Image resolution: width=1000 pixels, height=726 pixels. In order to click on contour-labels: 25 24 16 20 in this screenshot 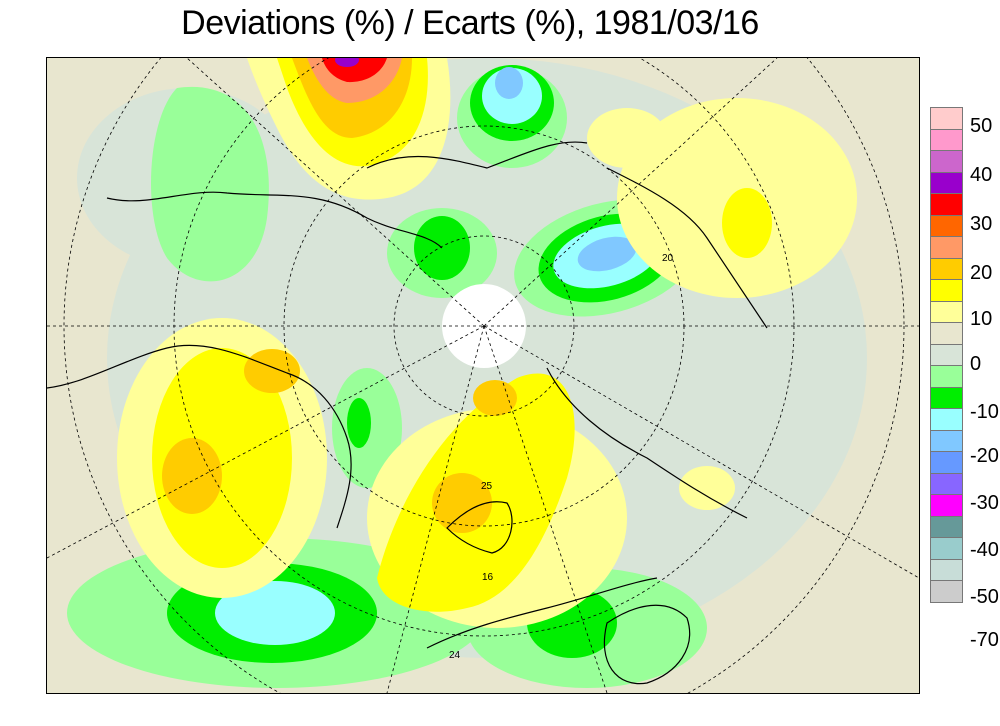, I will do `click(561, 457)`.